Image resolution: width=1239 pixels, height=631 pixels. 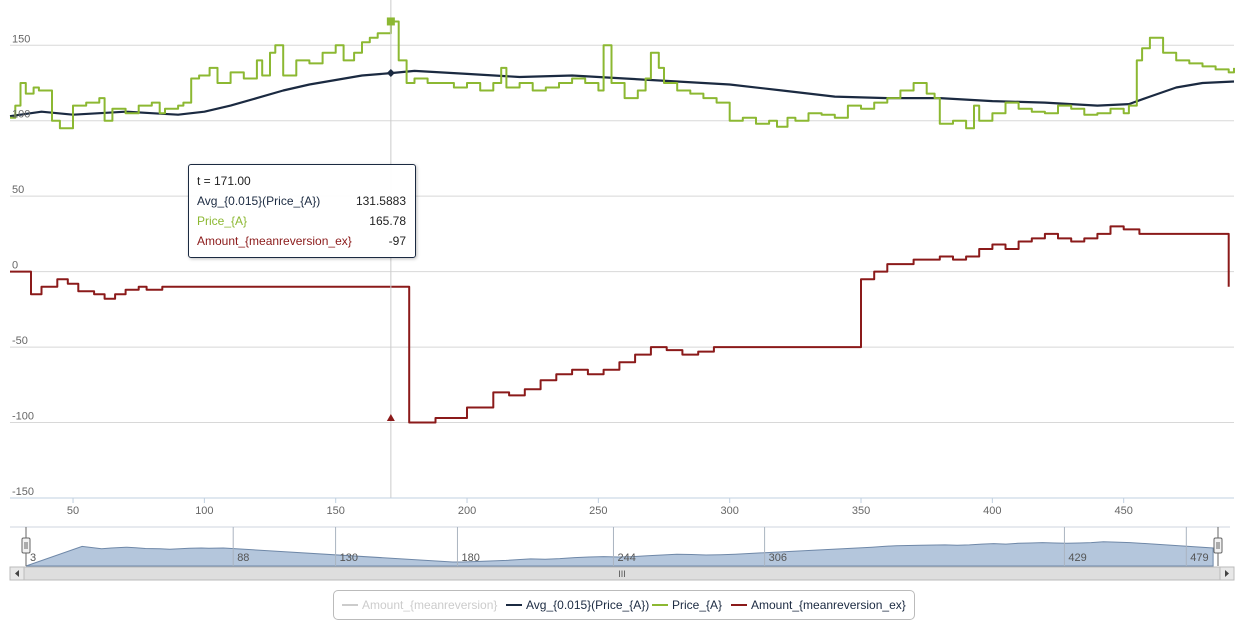 What do you see at coordinates (622, 574) in the screenshot?
I see `scrollbar-grip-icon: III` at bounding box center [622, 574].